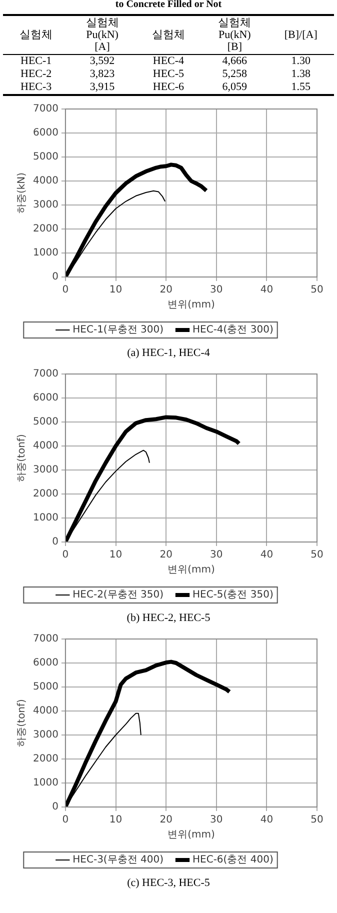 The width and height of the screenshot is (337, 913). I want to click on text: HEC-6, so click(168, 87).